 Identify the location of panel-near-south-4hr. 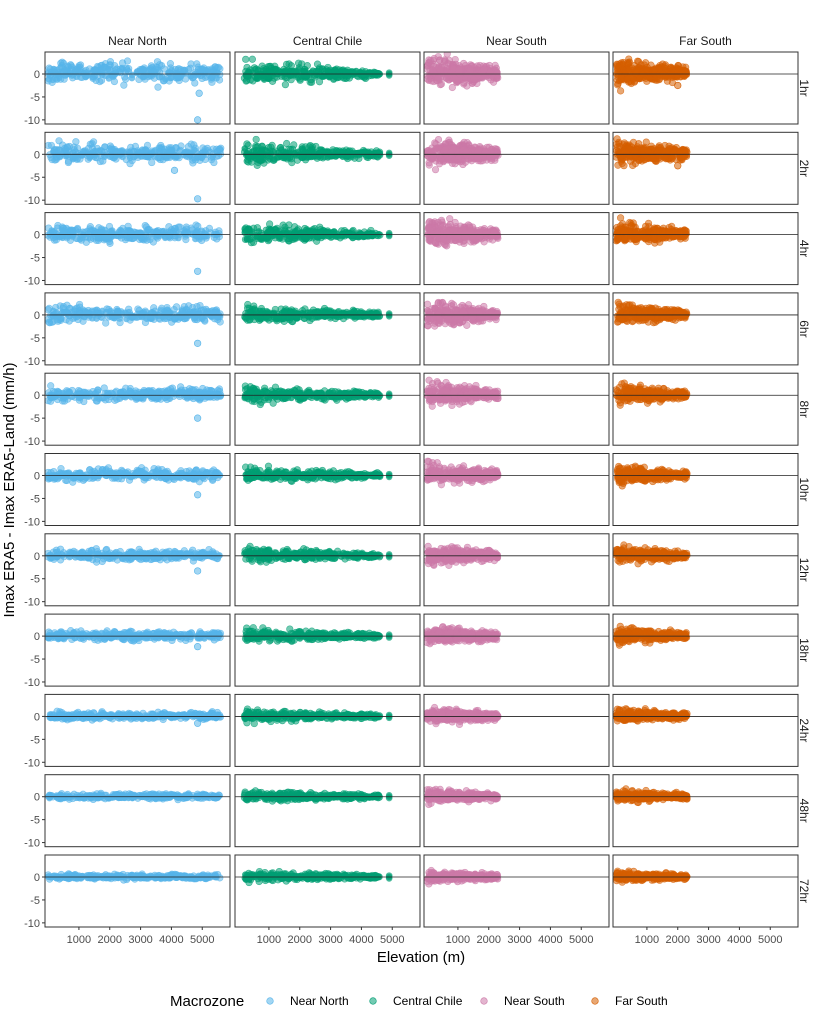
(516, 249).